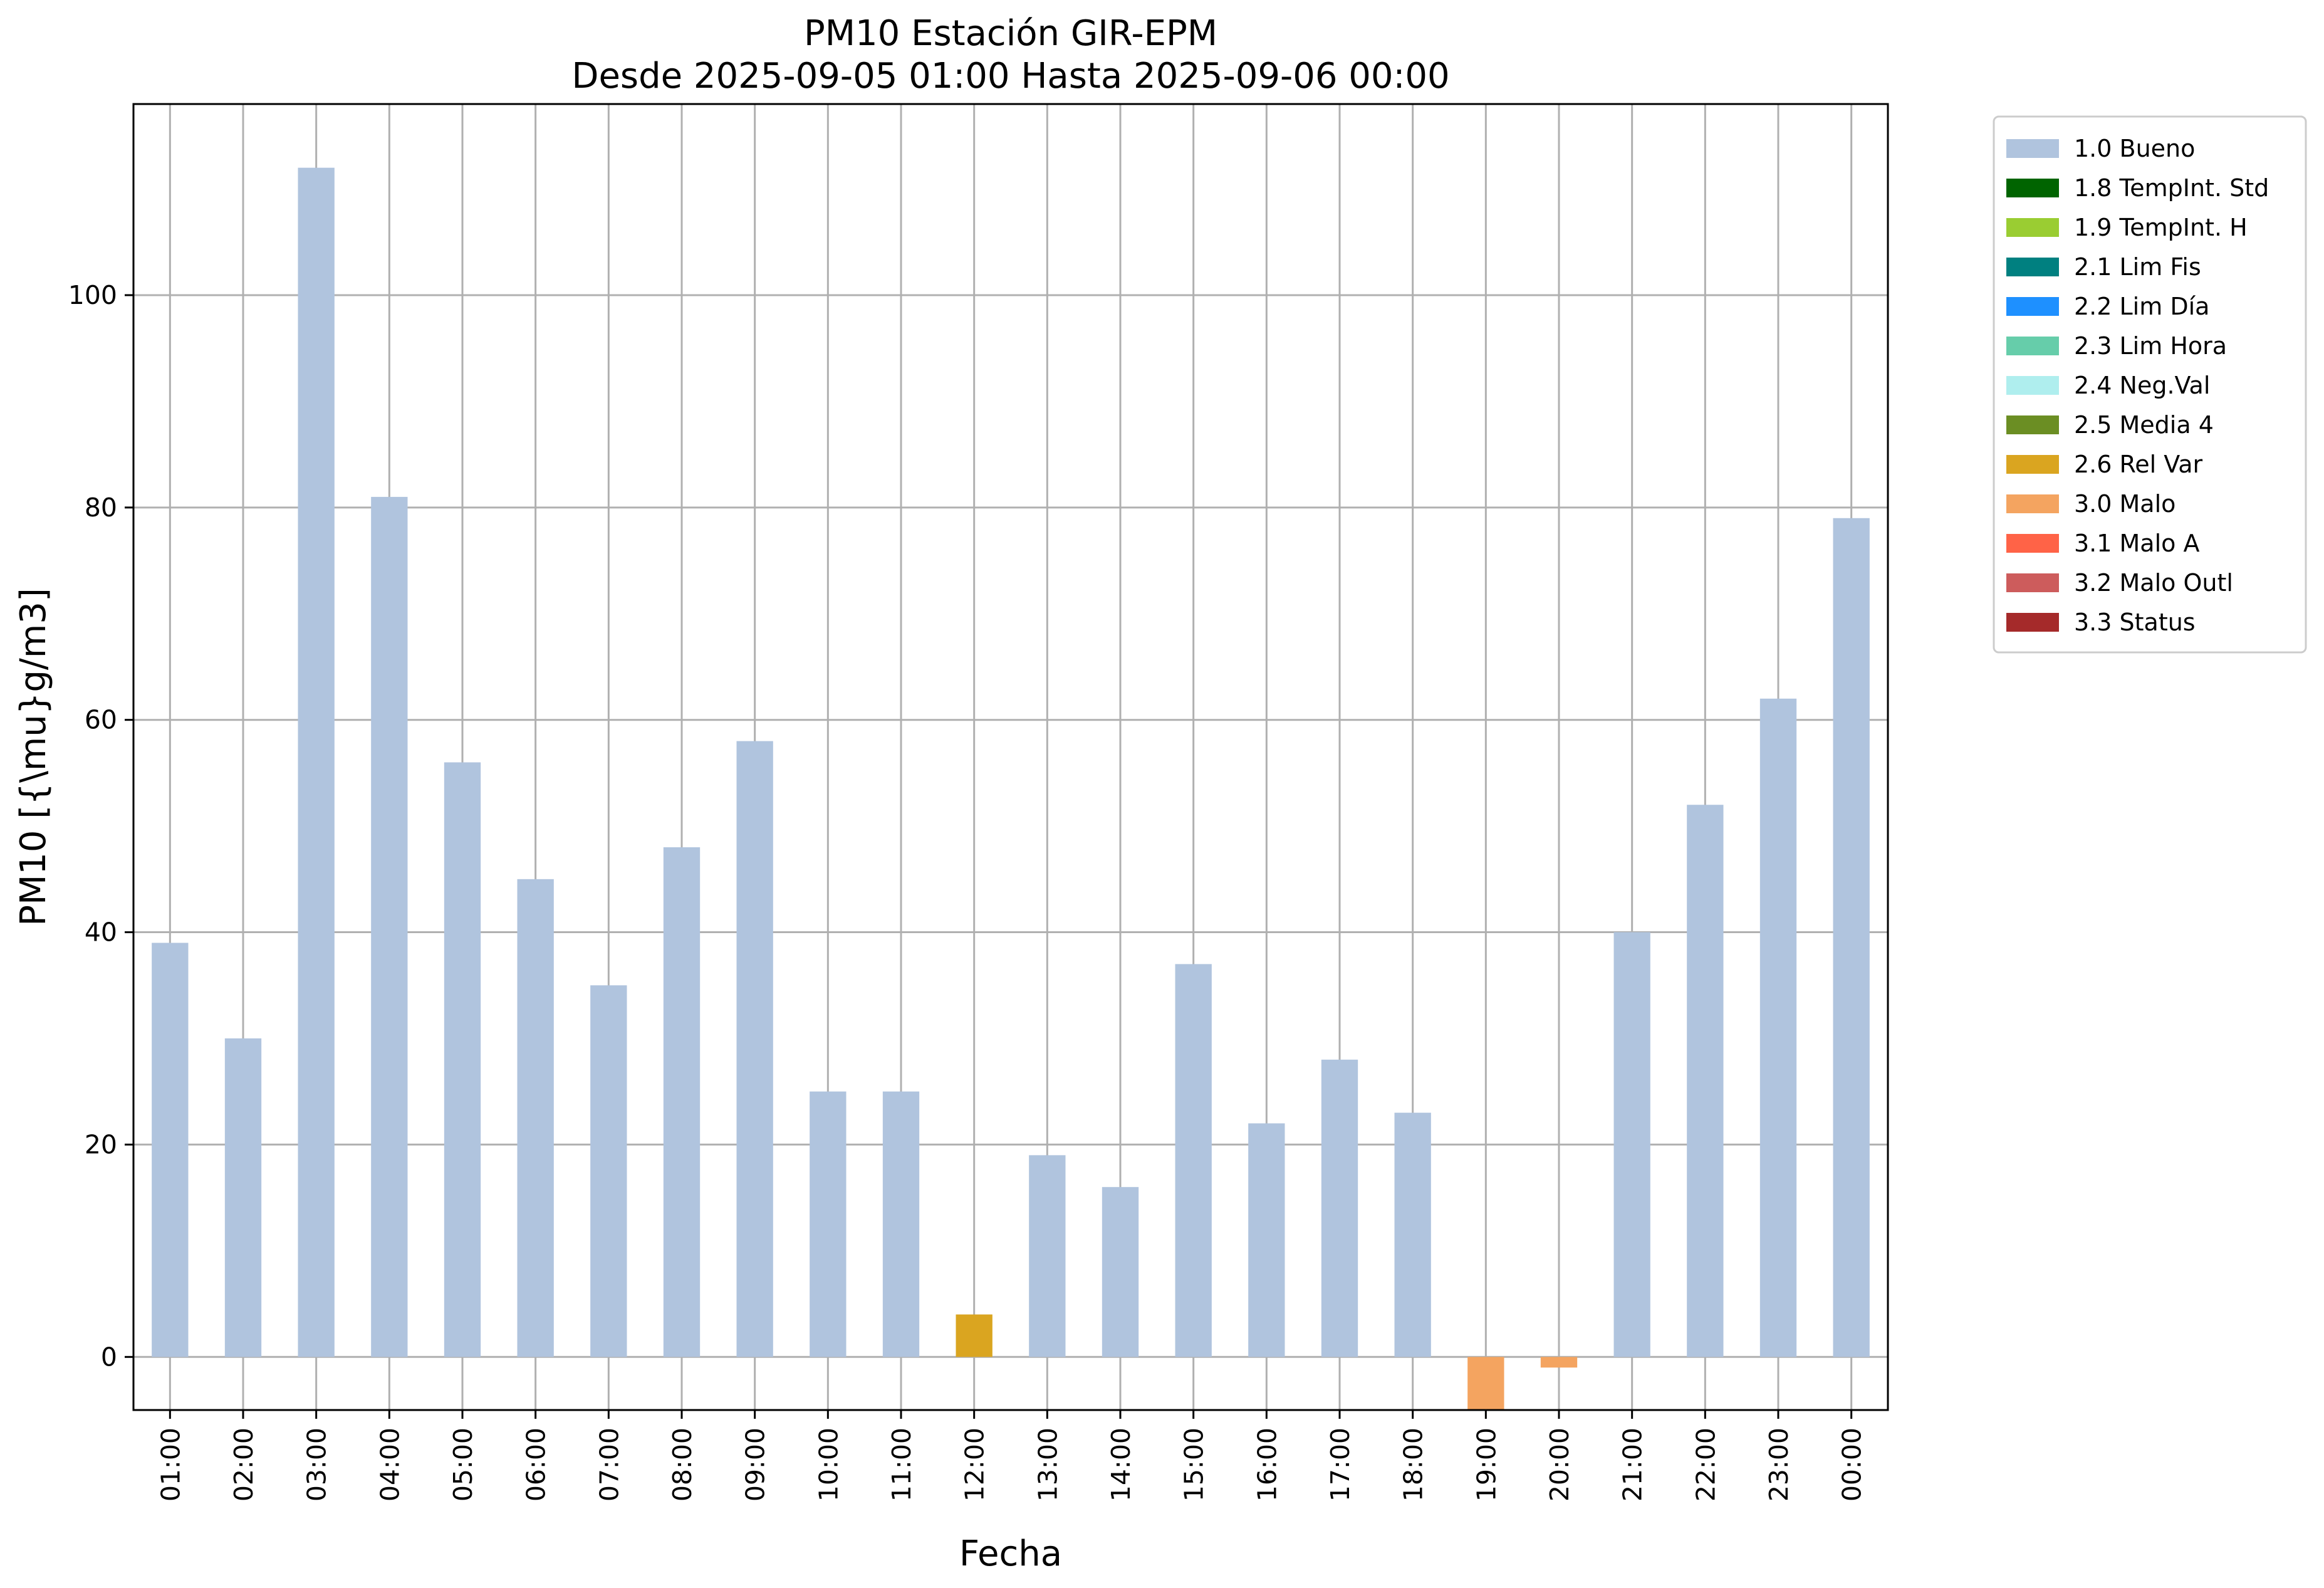 Image resolution: width=2324 pixels, height=1588 pixels. I want to click on bar-03:00, so click(316, 762).